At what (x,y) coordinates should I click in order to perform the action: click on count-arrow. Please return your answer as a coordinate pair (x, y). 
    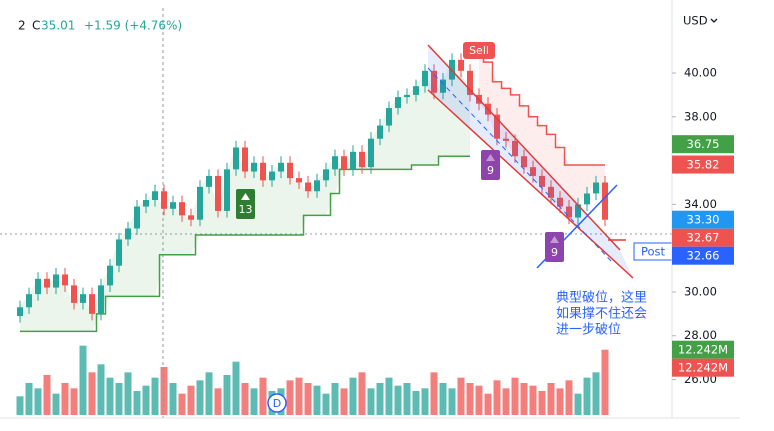
    Looking at the image, I should click on (490, 157).